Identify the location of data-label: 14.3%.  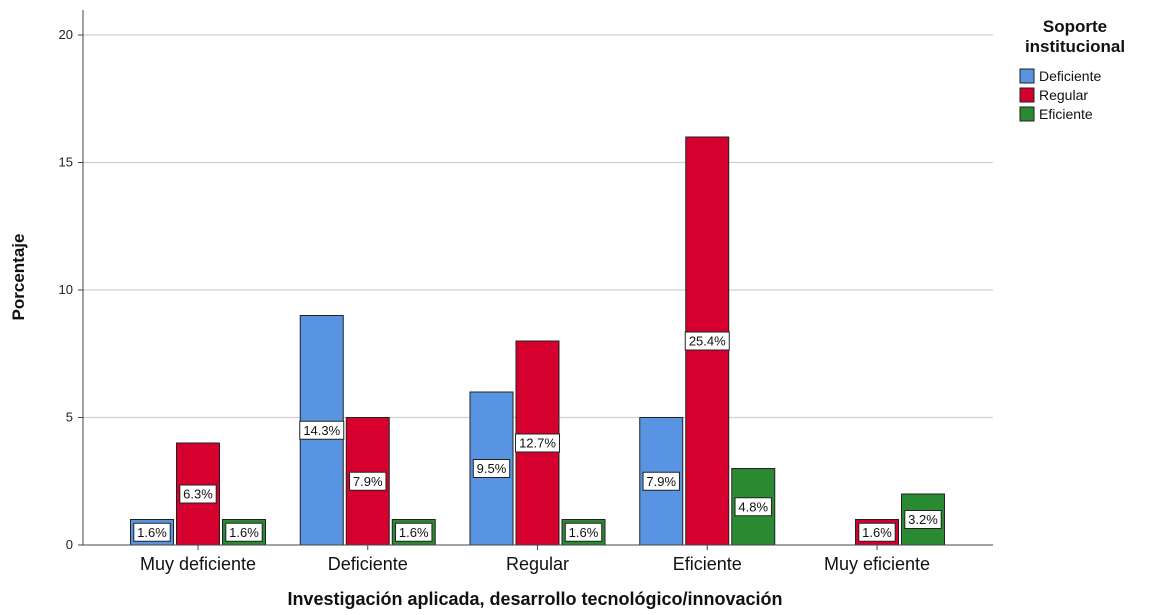
(322, 430).